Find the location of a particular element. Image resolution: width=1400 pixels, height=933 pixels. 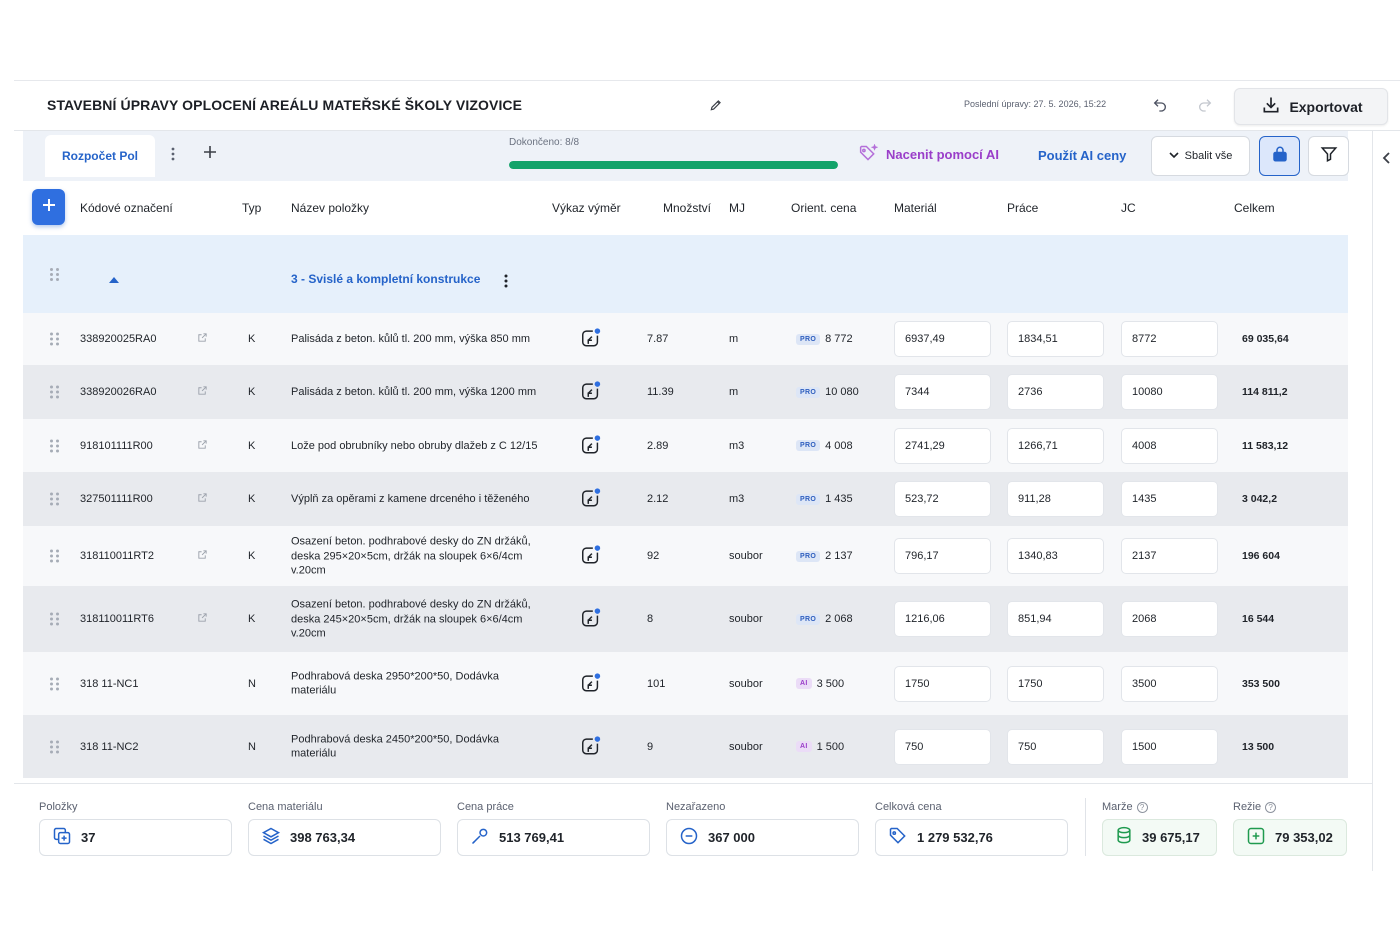

unit-price-input: 8772 is located at coordinates (1169, 339).